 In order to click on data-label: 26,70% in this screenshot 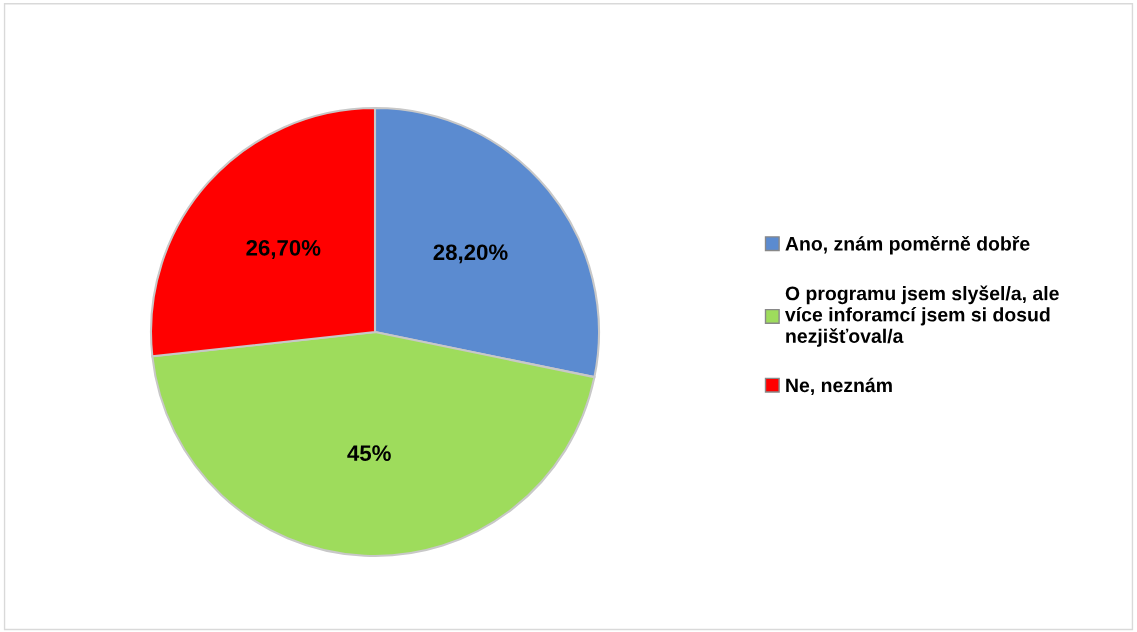, I will do `click(283, 249)`.